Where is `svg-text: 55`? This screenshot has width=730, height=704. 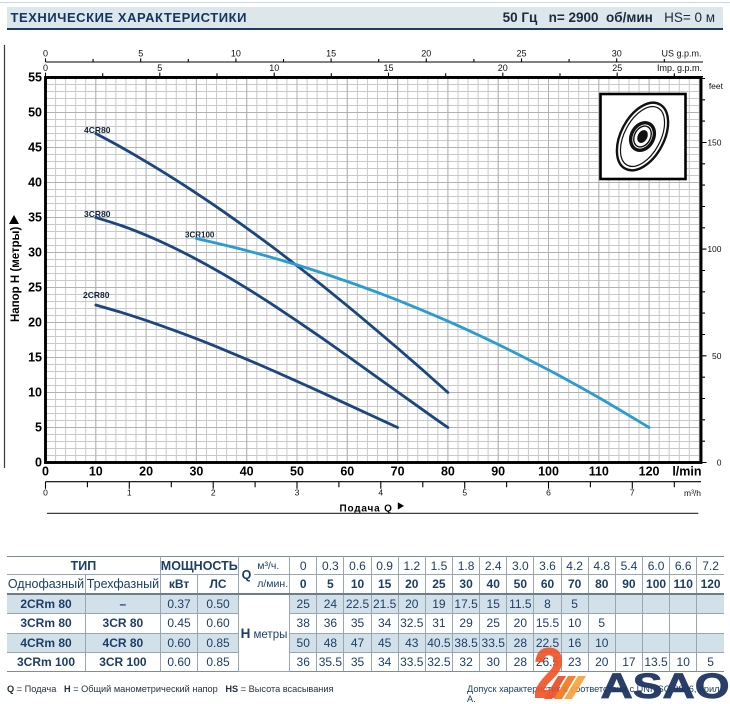
svg-text: 55 is located at coordinates (35, 78).